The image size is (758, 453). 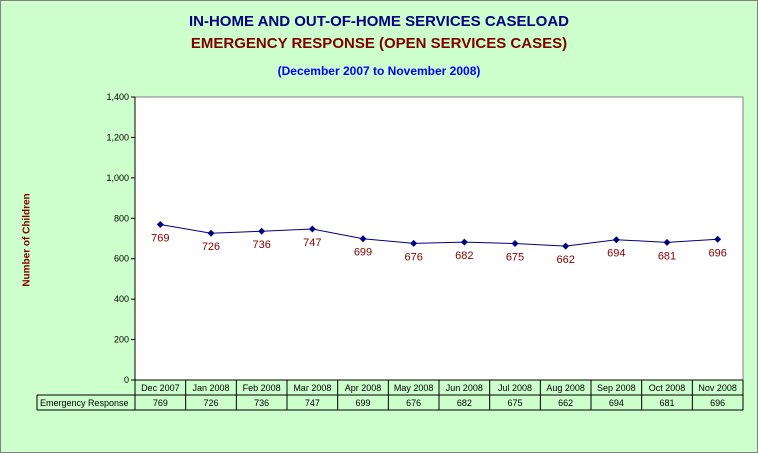 I want to click on x-category-label: Mar 2008, so click(x=312, y=388).